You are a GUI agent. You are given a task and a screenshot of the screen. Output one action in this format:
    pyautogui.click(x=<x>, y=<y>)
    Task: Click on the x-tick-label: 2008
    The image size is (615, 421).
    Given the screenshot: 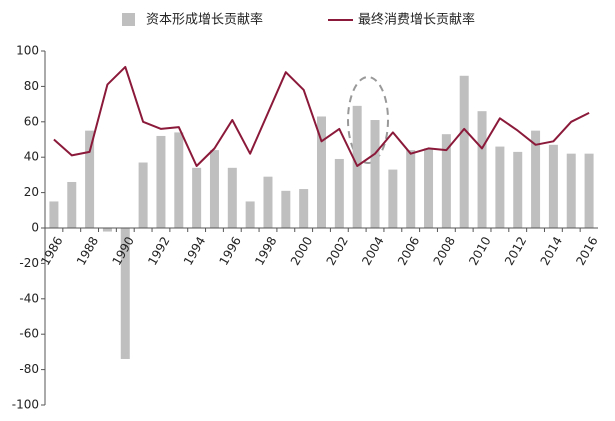 What is the action you would take?
    pyautogui.click(x=444, y=250)
    